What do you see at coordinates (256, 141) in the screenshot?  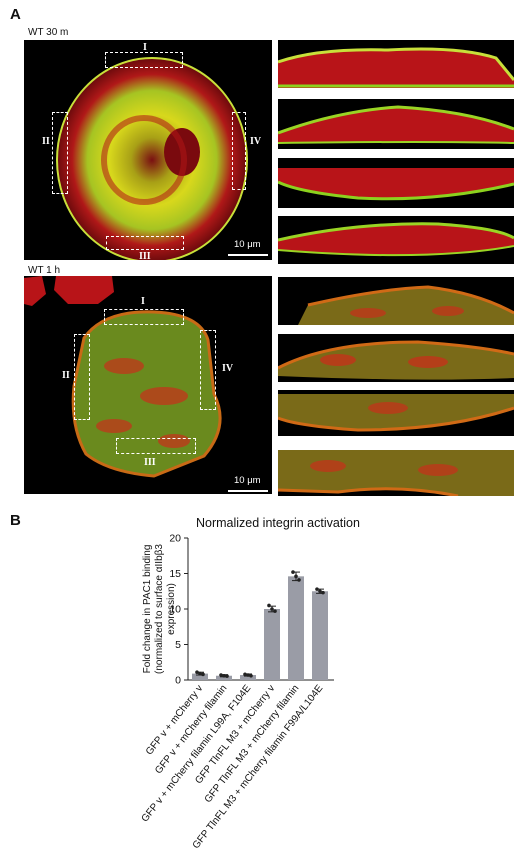 I see `roi-label-top-iv: IV` at bounding box center [256, 141].